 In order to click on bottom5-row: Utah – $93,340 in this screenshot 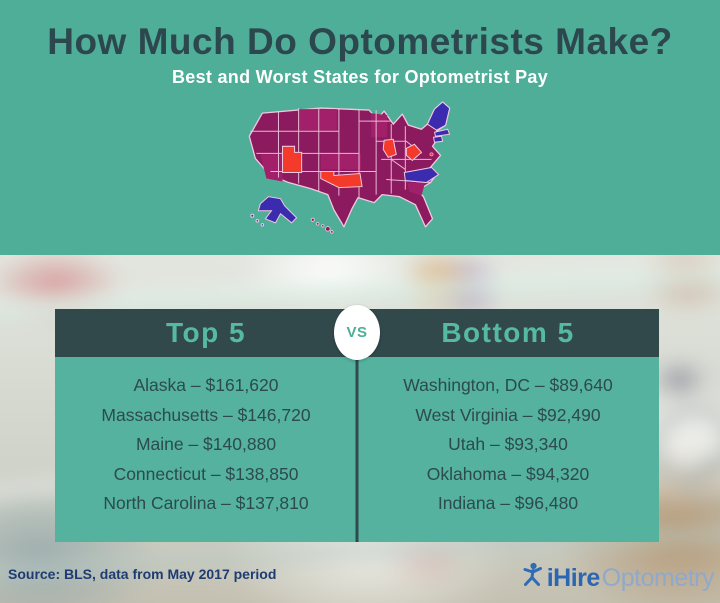, I will do `click(508, 444)`.